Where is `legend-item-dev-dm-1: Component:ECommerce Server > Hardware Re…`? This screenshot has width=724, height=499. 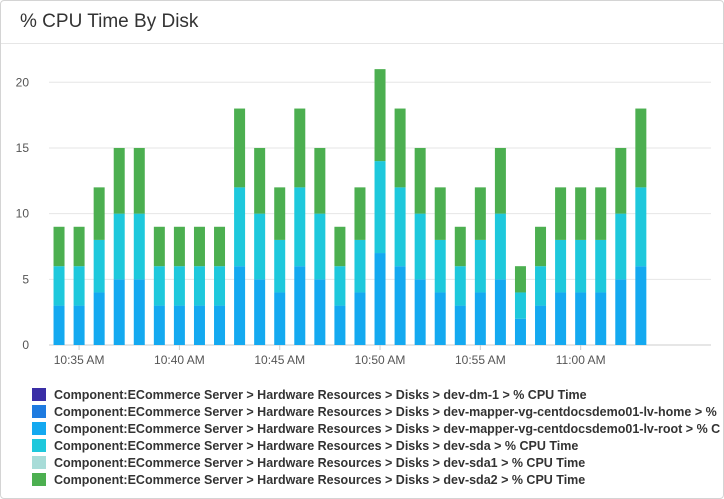 legend-item-dev-dm-1: Component:ECommerce Server > Hardware Re… is located at coordinates (376, 394).